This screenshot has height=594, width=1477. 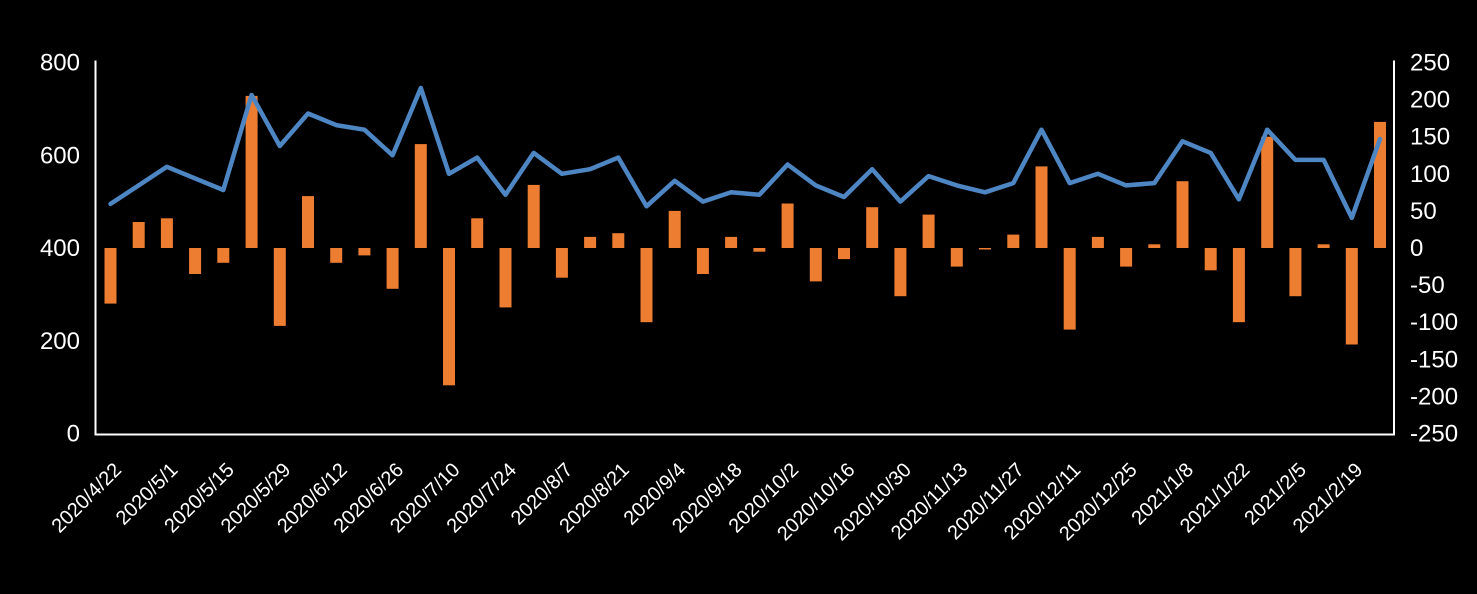 What do you see at coordinates (1416, 248) in the screenshot?
I see `right-axis-tick-label: 0` at bounding box center [1416, 248].